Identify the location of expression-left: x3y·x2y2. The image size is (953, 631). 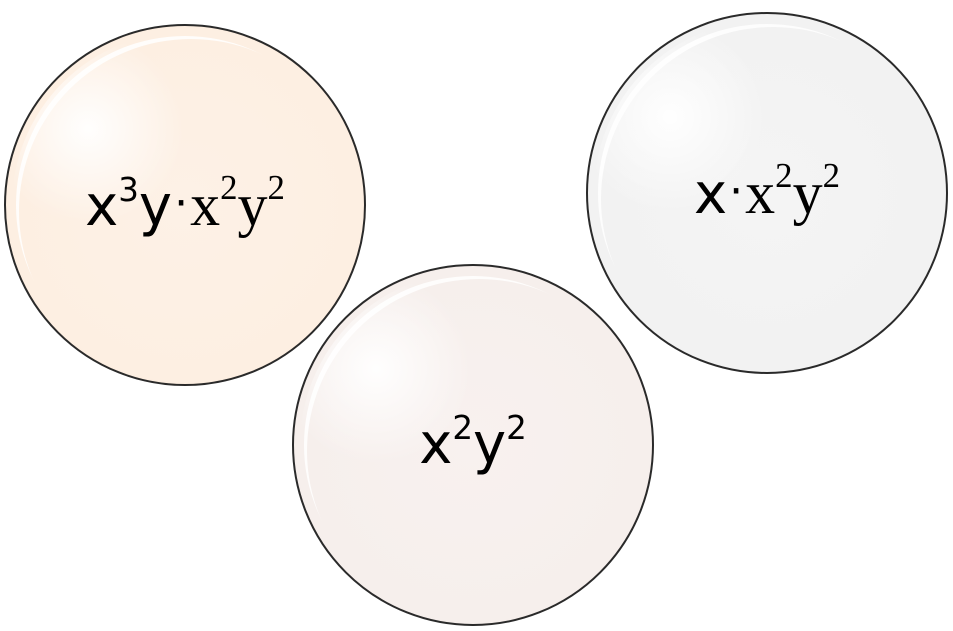
(185, 204).